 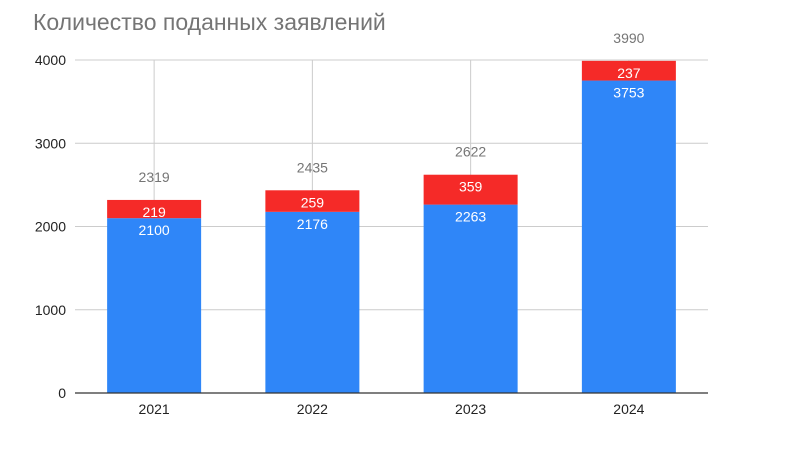 What do you see at coordinates (628, 409) in the screenshot?
I see `x-tick-label: 2024` at bounding box center [628, 409].